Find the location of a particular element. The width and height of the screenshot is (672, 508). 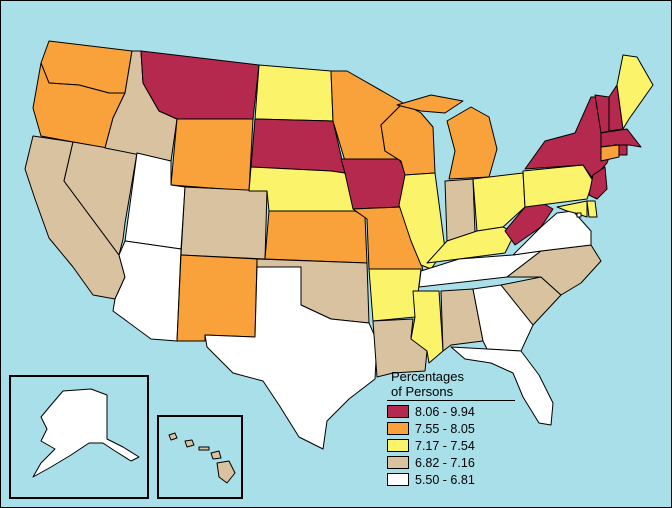

state-HI-oahu is located at coordinates (189, 443).